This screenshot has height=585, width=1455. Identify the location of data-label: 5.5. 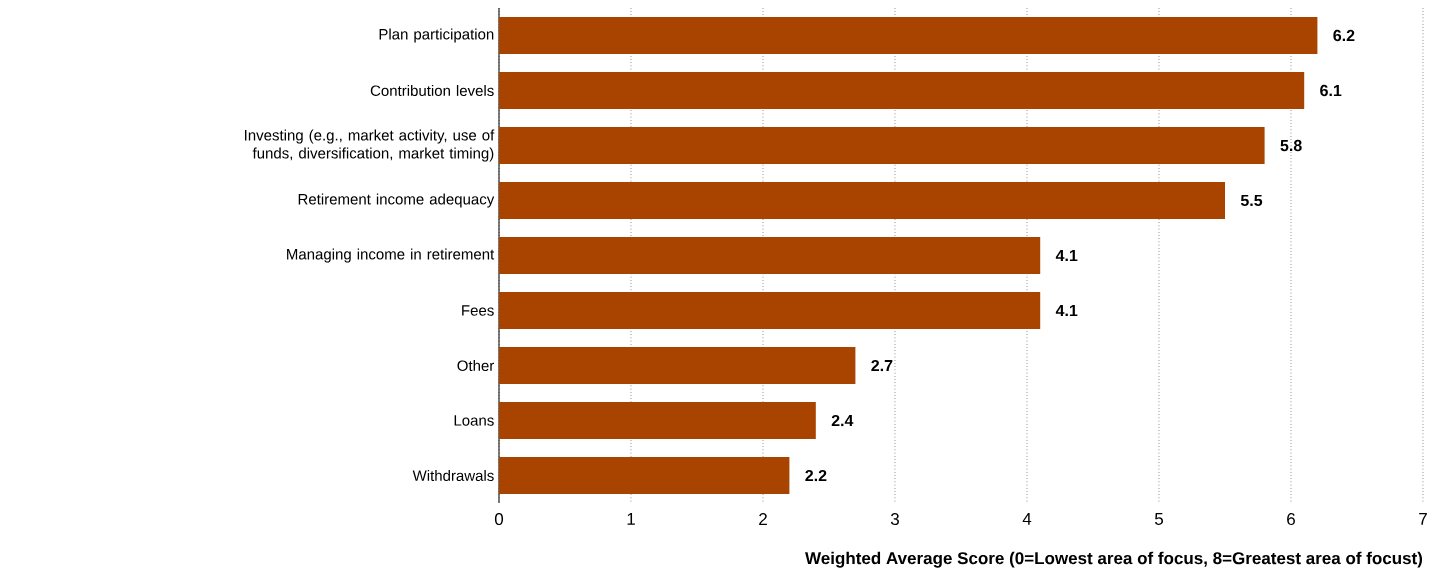
(1251, 200).